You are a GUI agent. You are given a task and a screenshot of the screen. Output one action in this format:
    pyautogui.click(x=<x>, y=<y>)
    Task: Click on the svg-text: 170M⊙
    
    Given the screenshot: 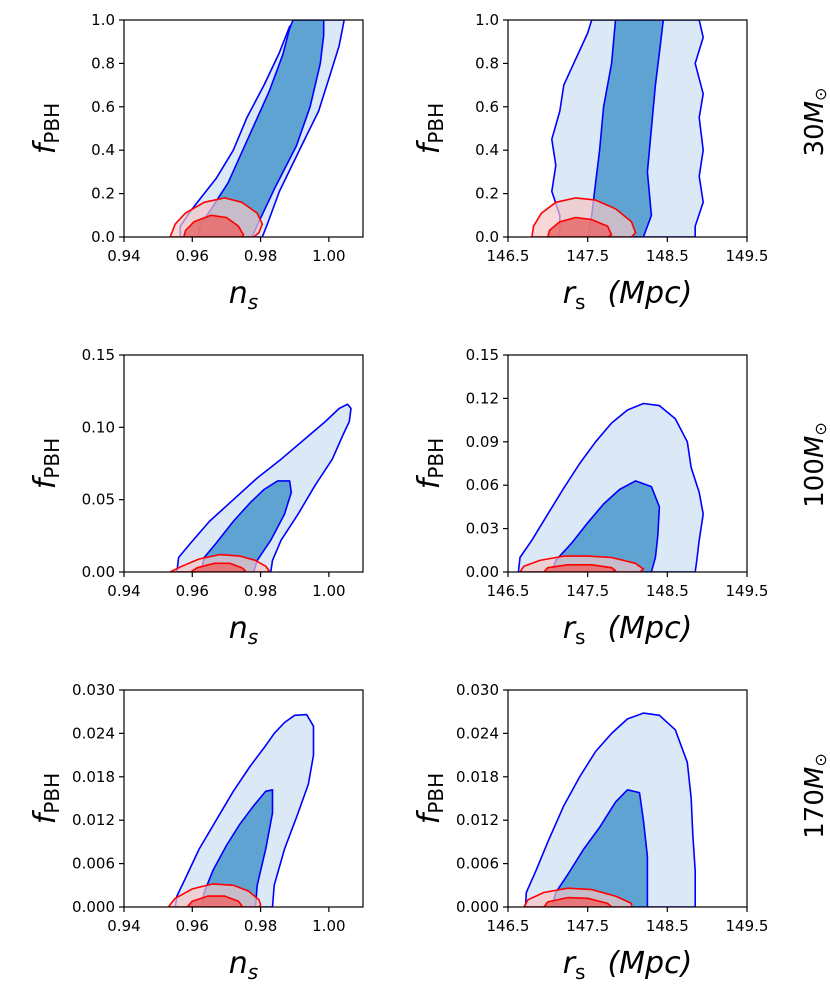 What is the action you would take?
    pyautogui.click(x=815, y=795)
    